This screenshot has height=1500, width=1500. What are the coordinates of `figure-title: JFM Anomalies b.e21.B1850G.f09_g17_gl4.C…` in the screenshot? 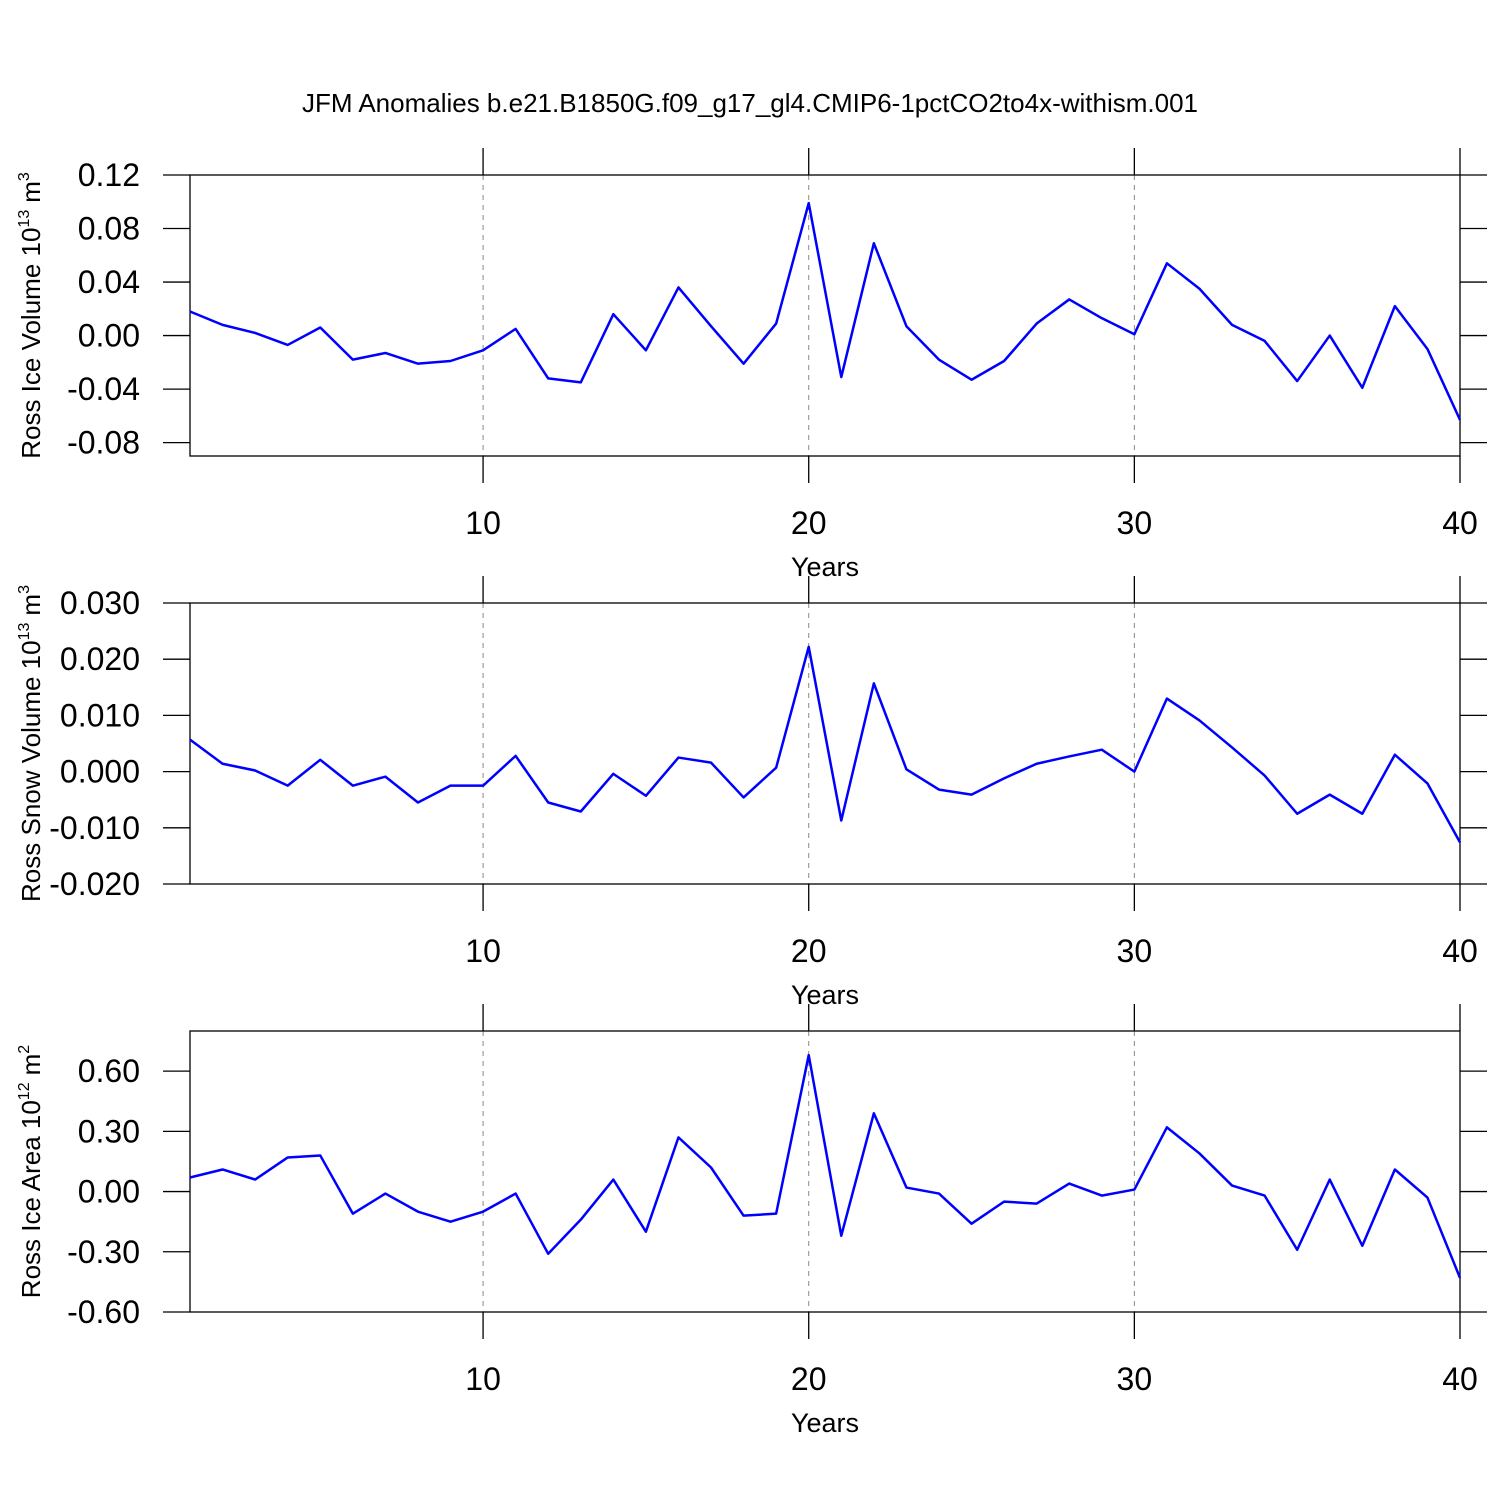 It's located at (750, 103).